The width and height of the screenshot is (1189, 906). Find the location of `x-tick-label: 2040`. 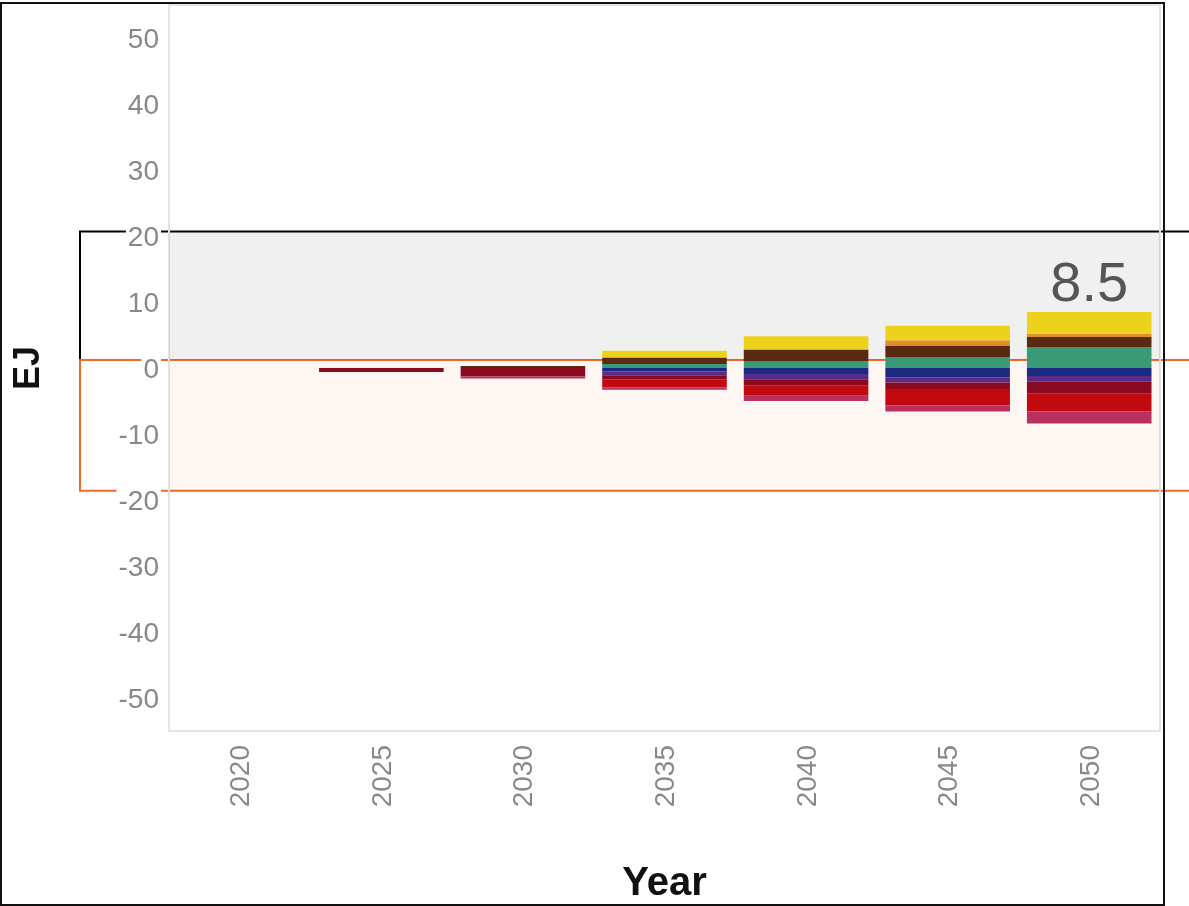

x-tick-label: 2040 is located at coordinates (806, 776).